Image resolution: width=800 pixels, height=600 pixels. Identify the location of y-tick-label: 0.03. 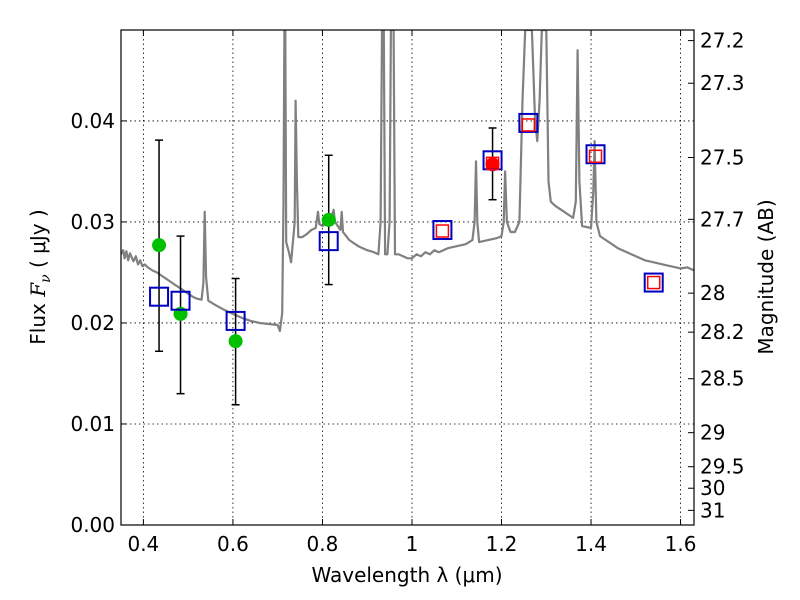
(92, 222).